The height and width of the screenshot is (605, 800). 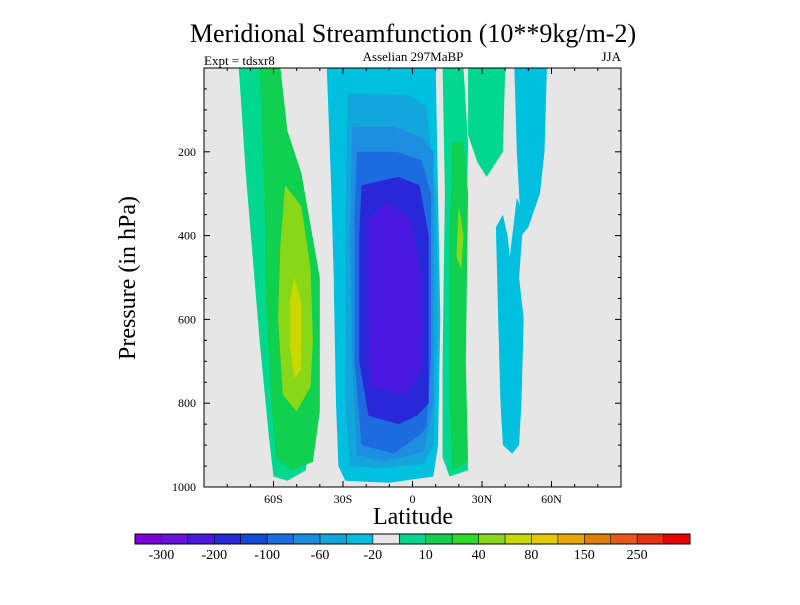 What do you see at coordinates (413, 56) in the screenshot?
I see `chart-subtitle-center: Asselian 297MaBP` at bounding box center [413, 56].